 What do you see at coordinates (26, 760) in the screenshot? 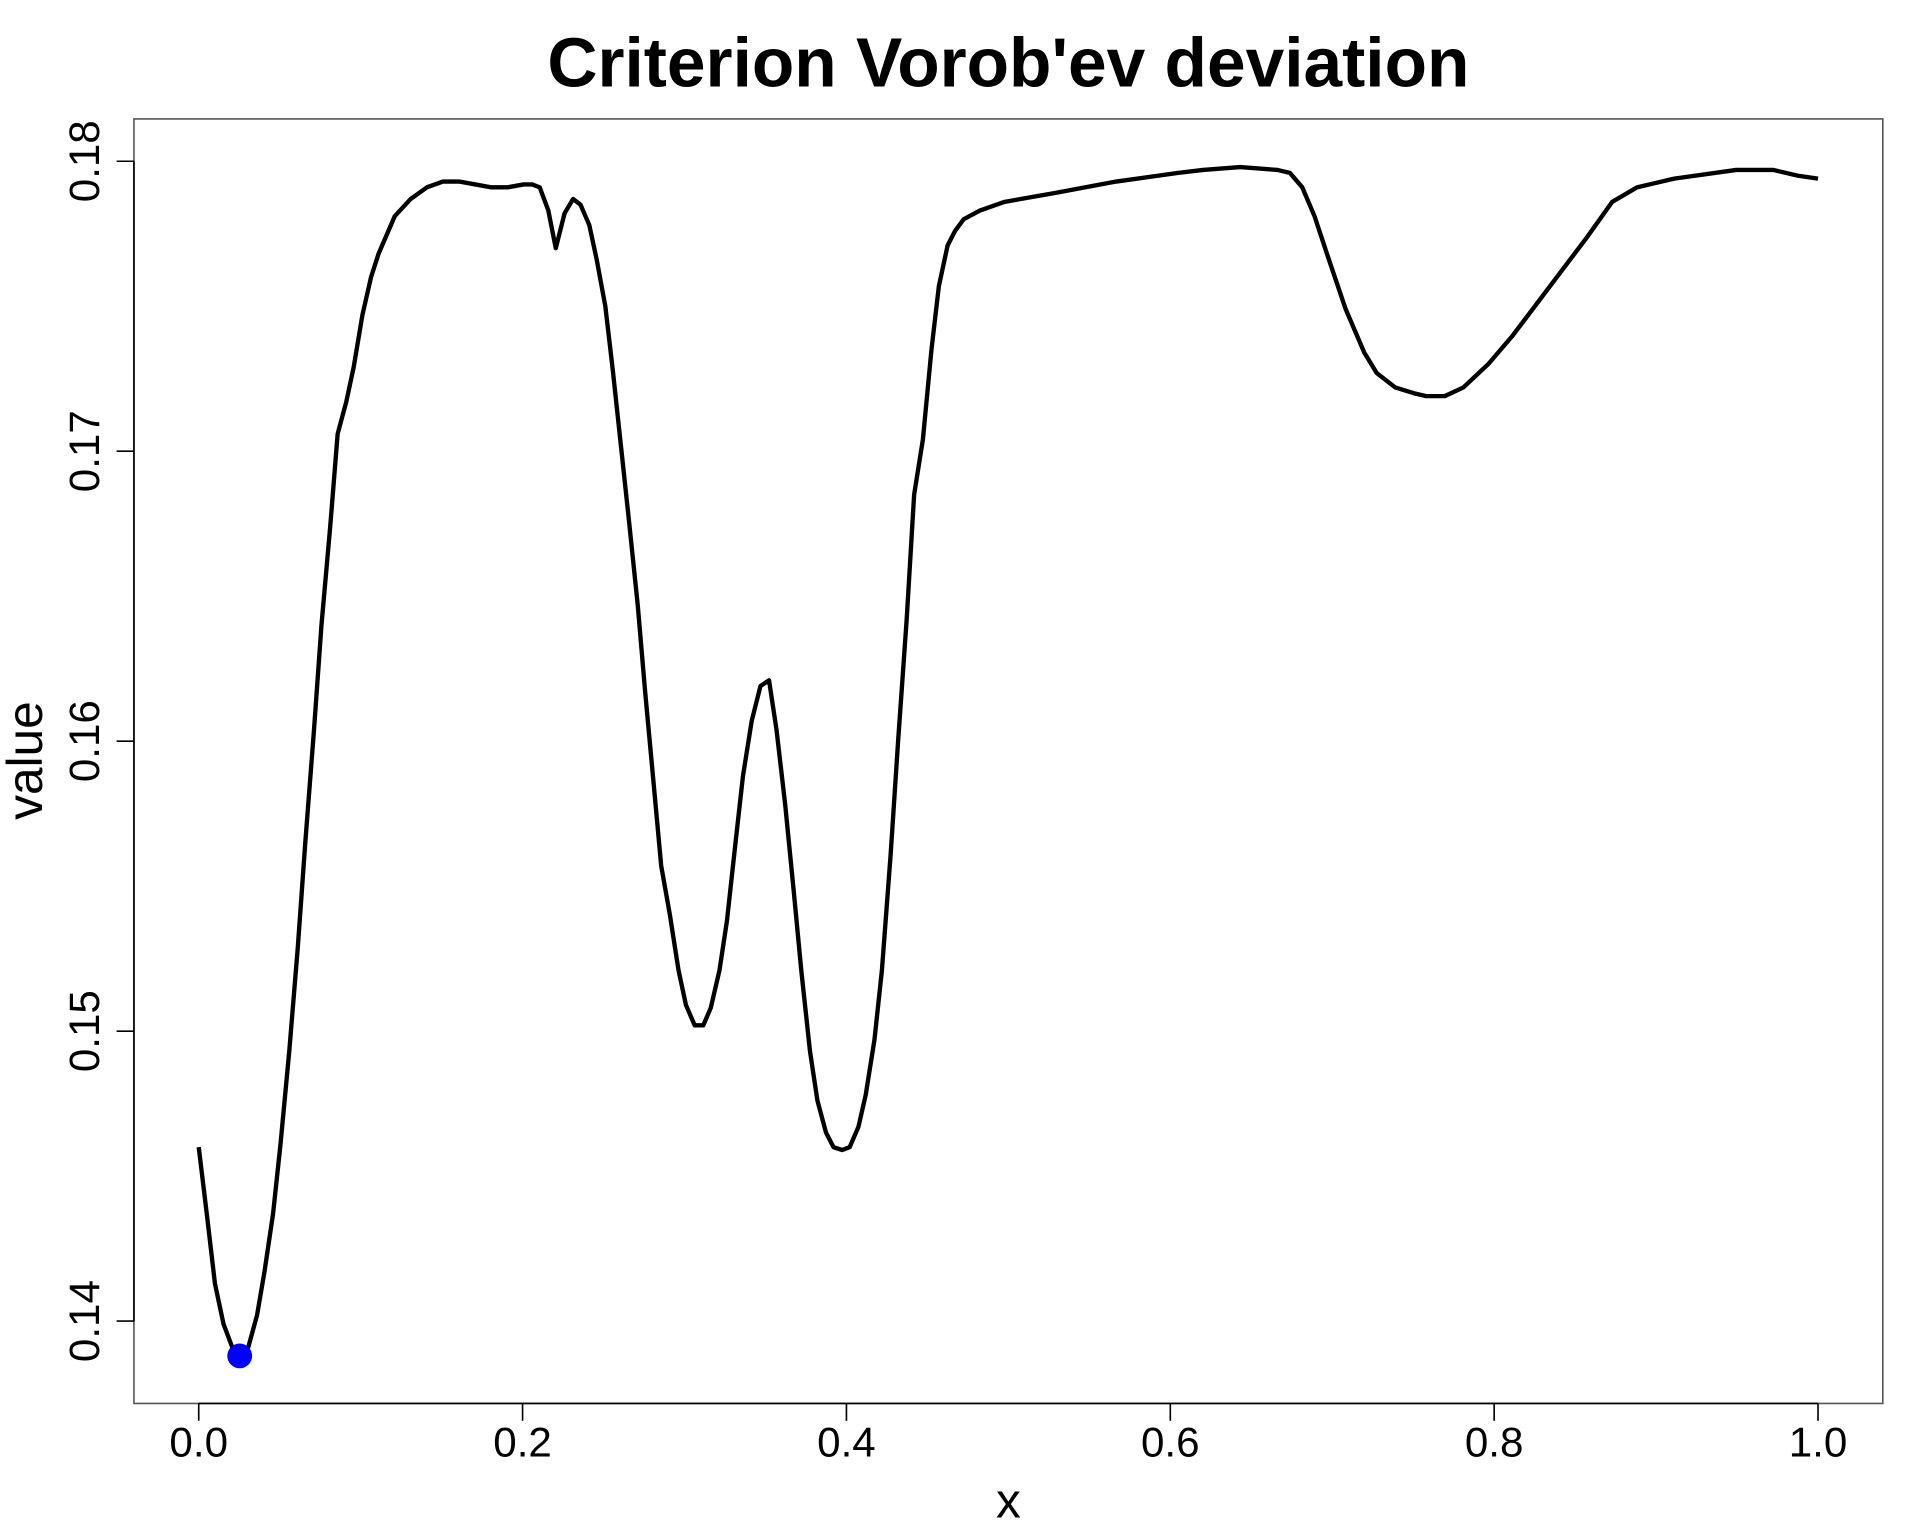
I see `y-axis-label: value` at bounding box center [26, 760].